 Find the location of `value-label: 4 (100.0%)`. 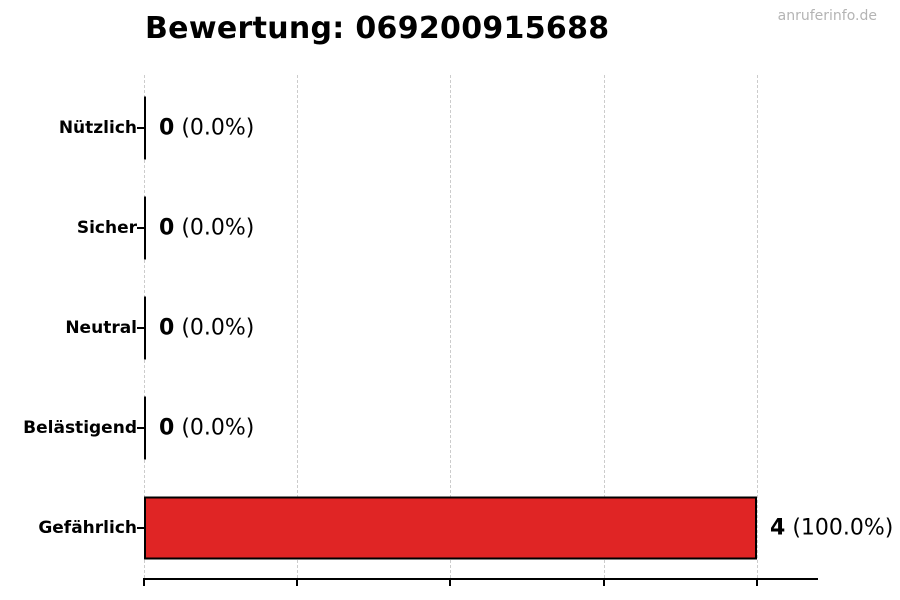

value-label: 4 (100.0%) is located at coordinates (831, 528).